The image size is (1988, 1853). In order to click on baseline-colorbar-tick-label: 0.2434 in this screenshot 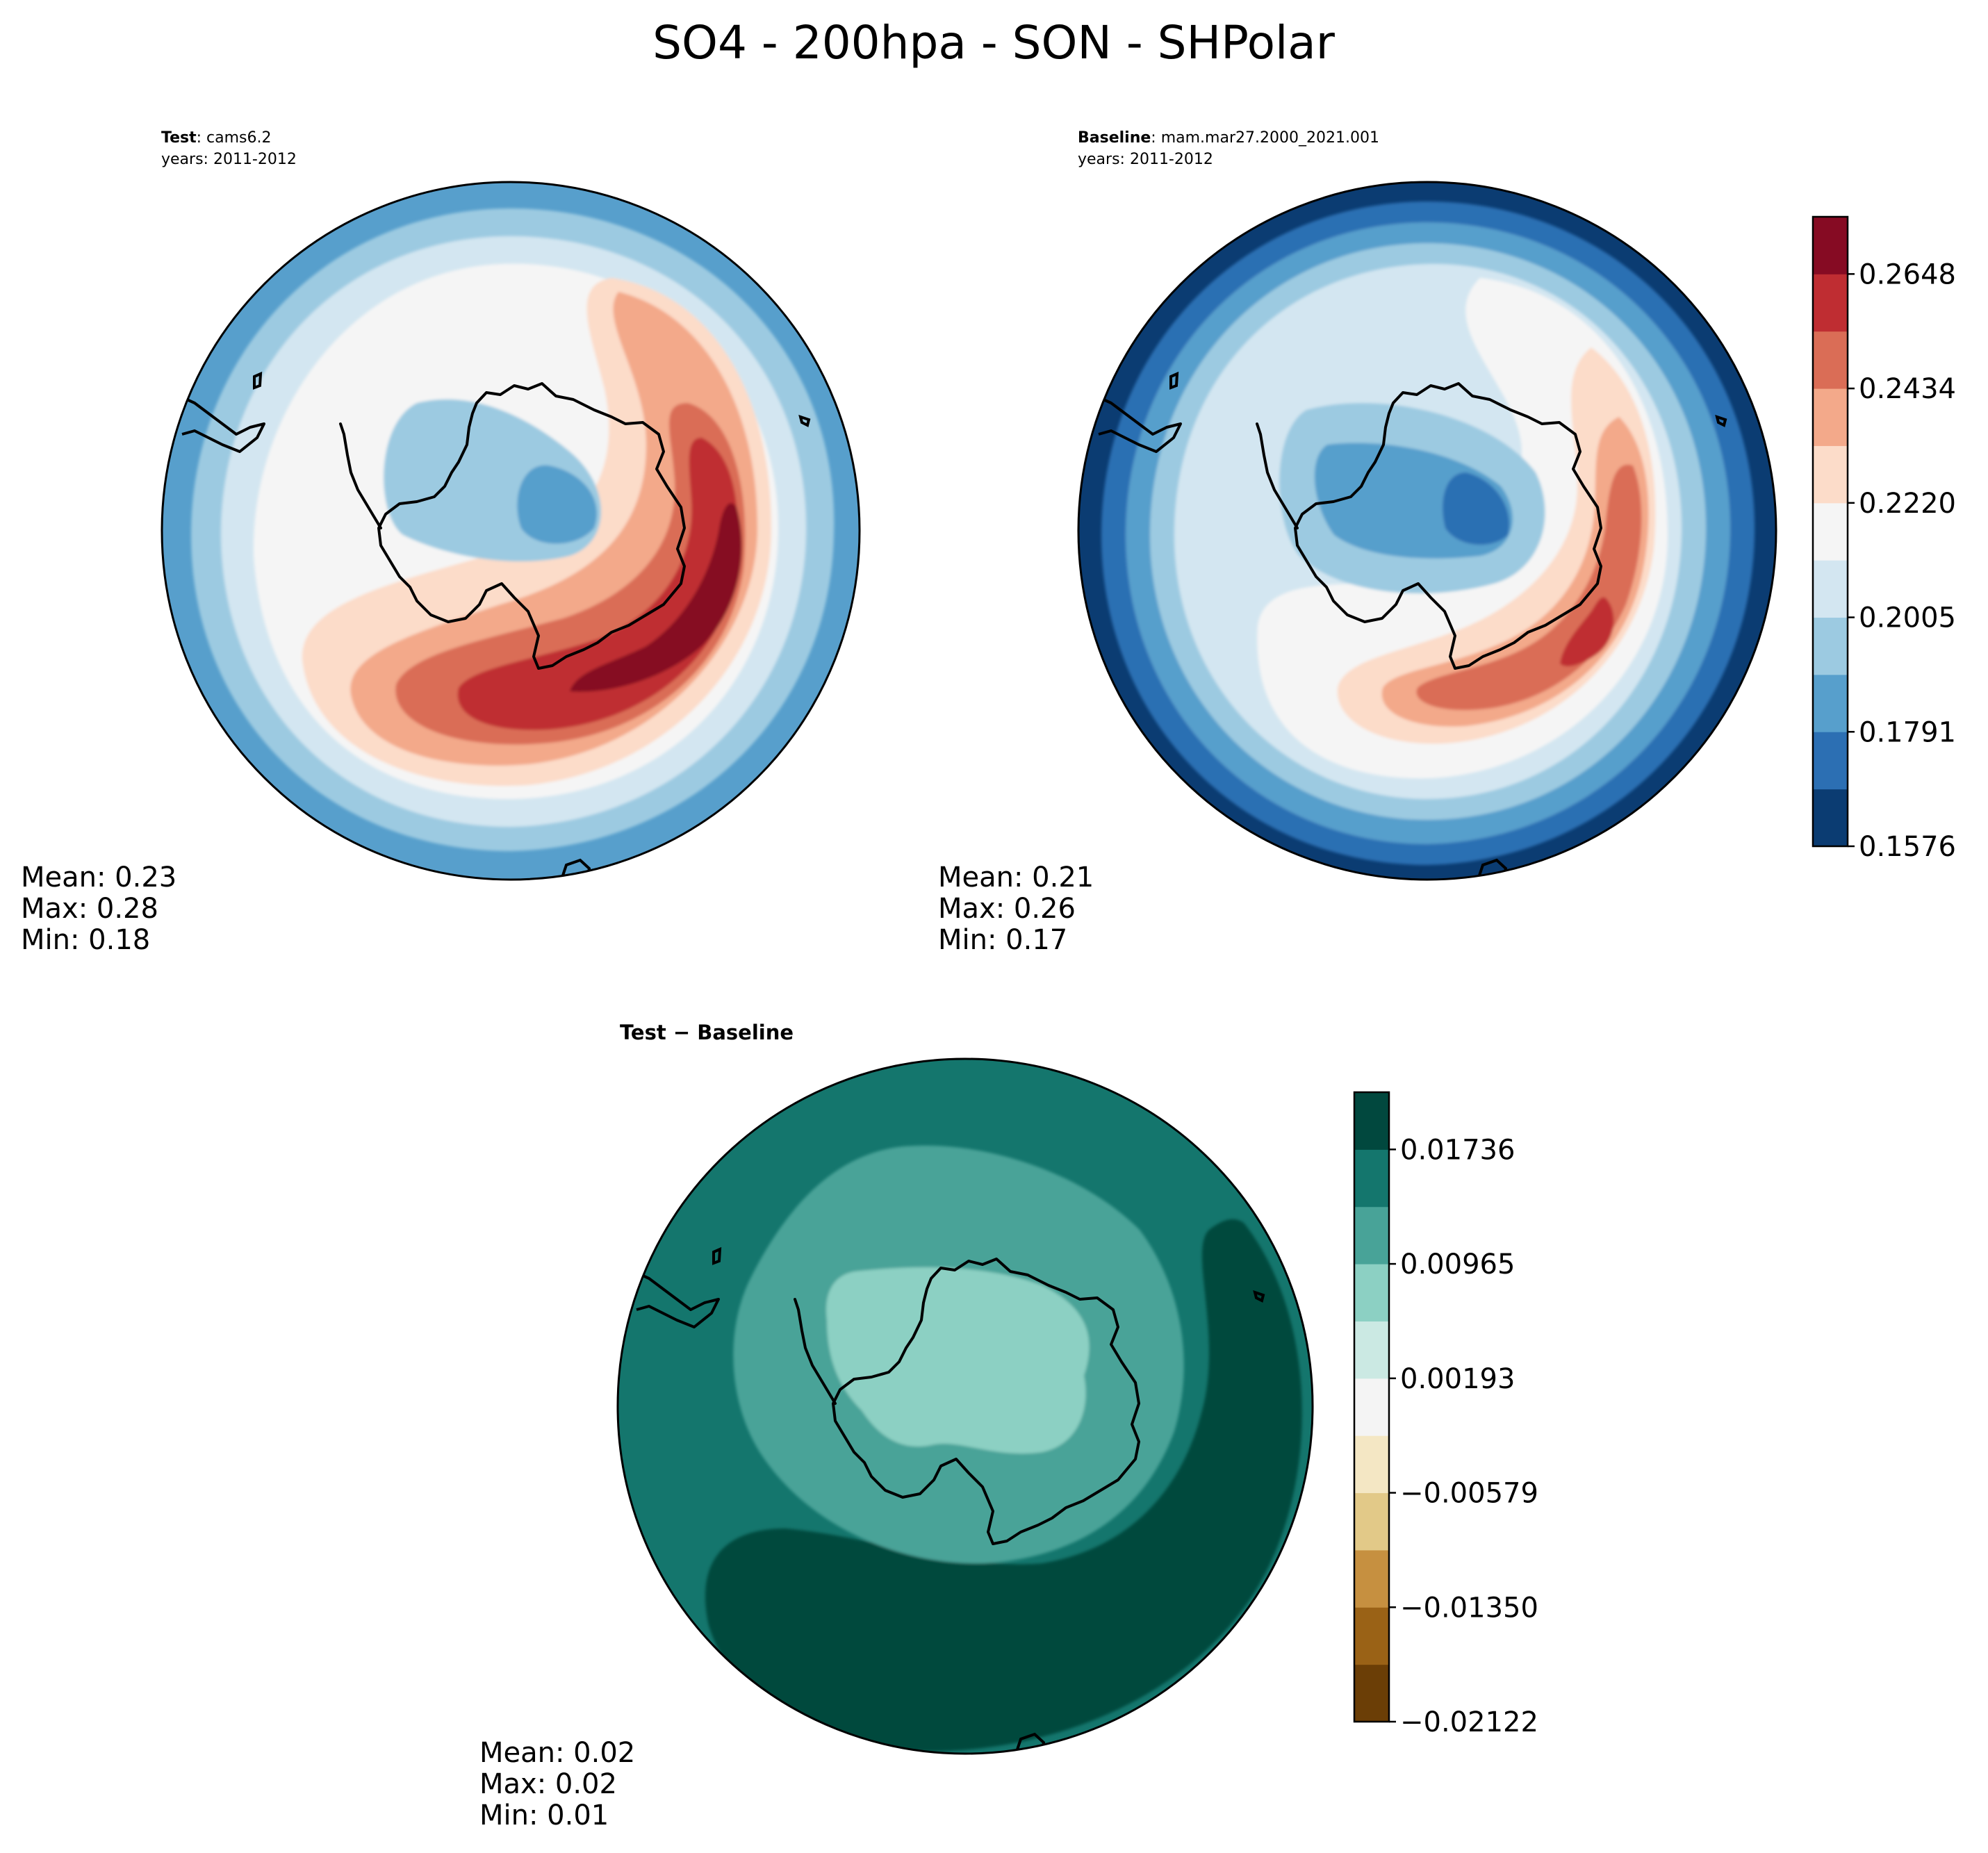, I will do `click(1907, 389)`.